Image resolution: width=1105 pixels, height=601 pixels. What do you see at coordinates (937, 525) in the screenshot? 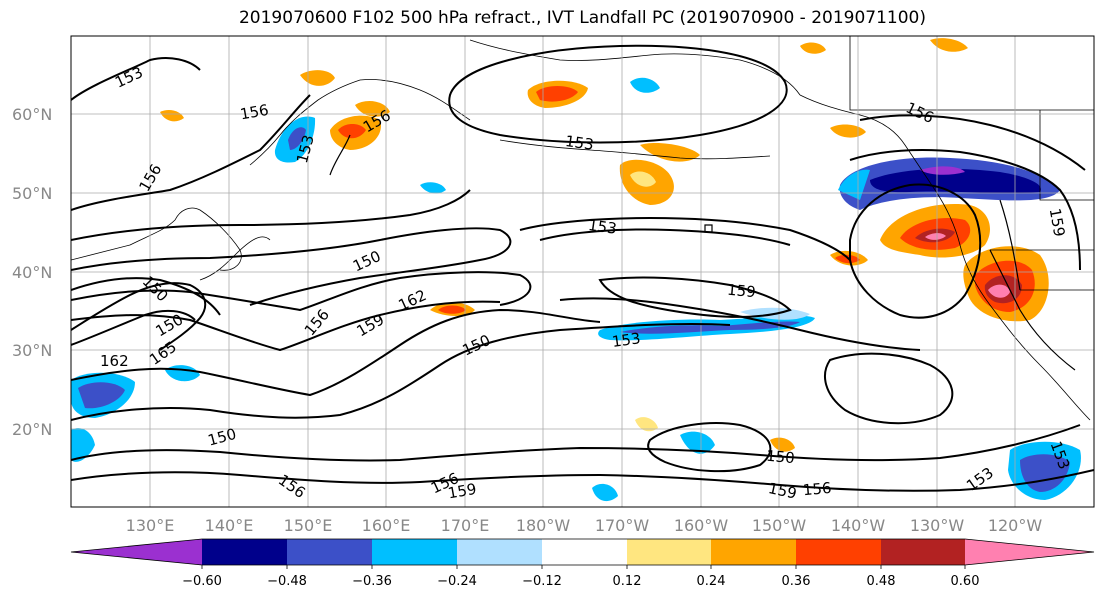
I see `lon-label: 130°W` at bounding box center [937, 525].